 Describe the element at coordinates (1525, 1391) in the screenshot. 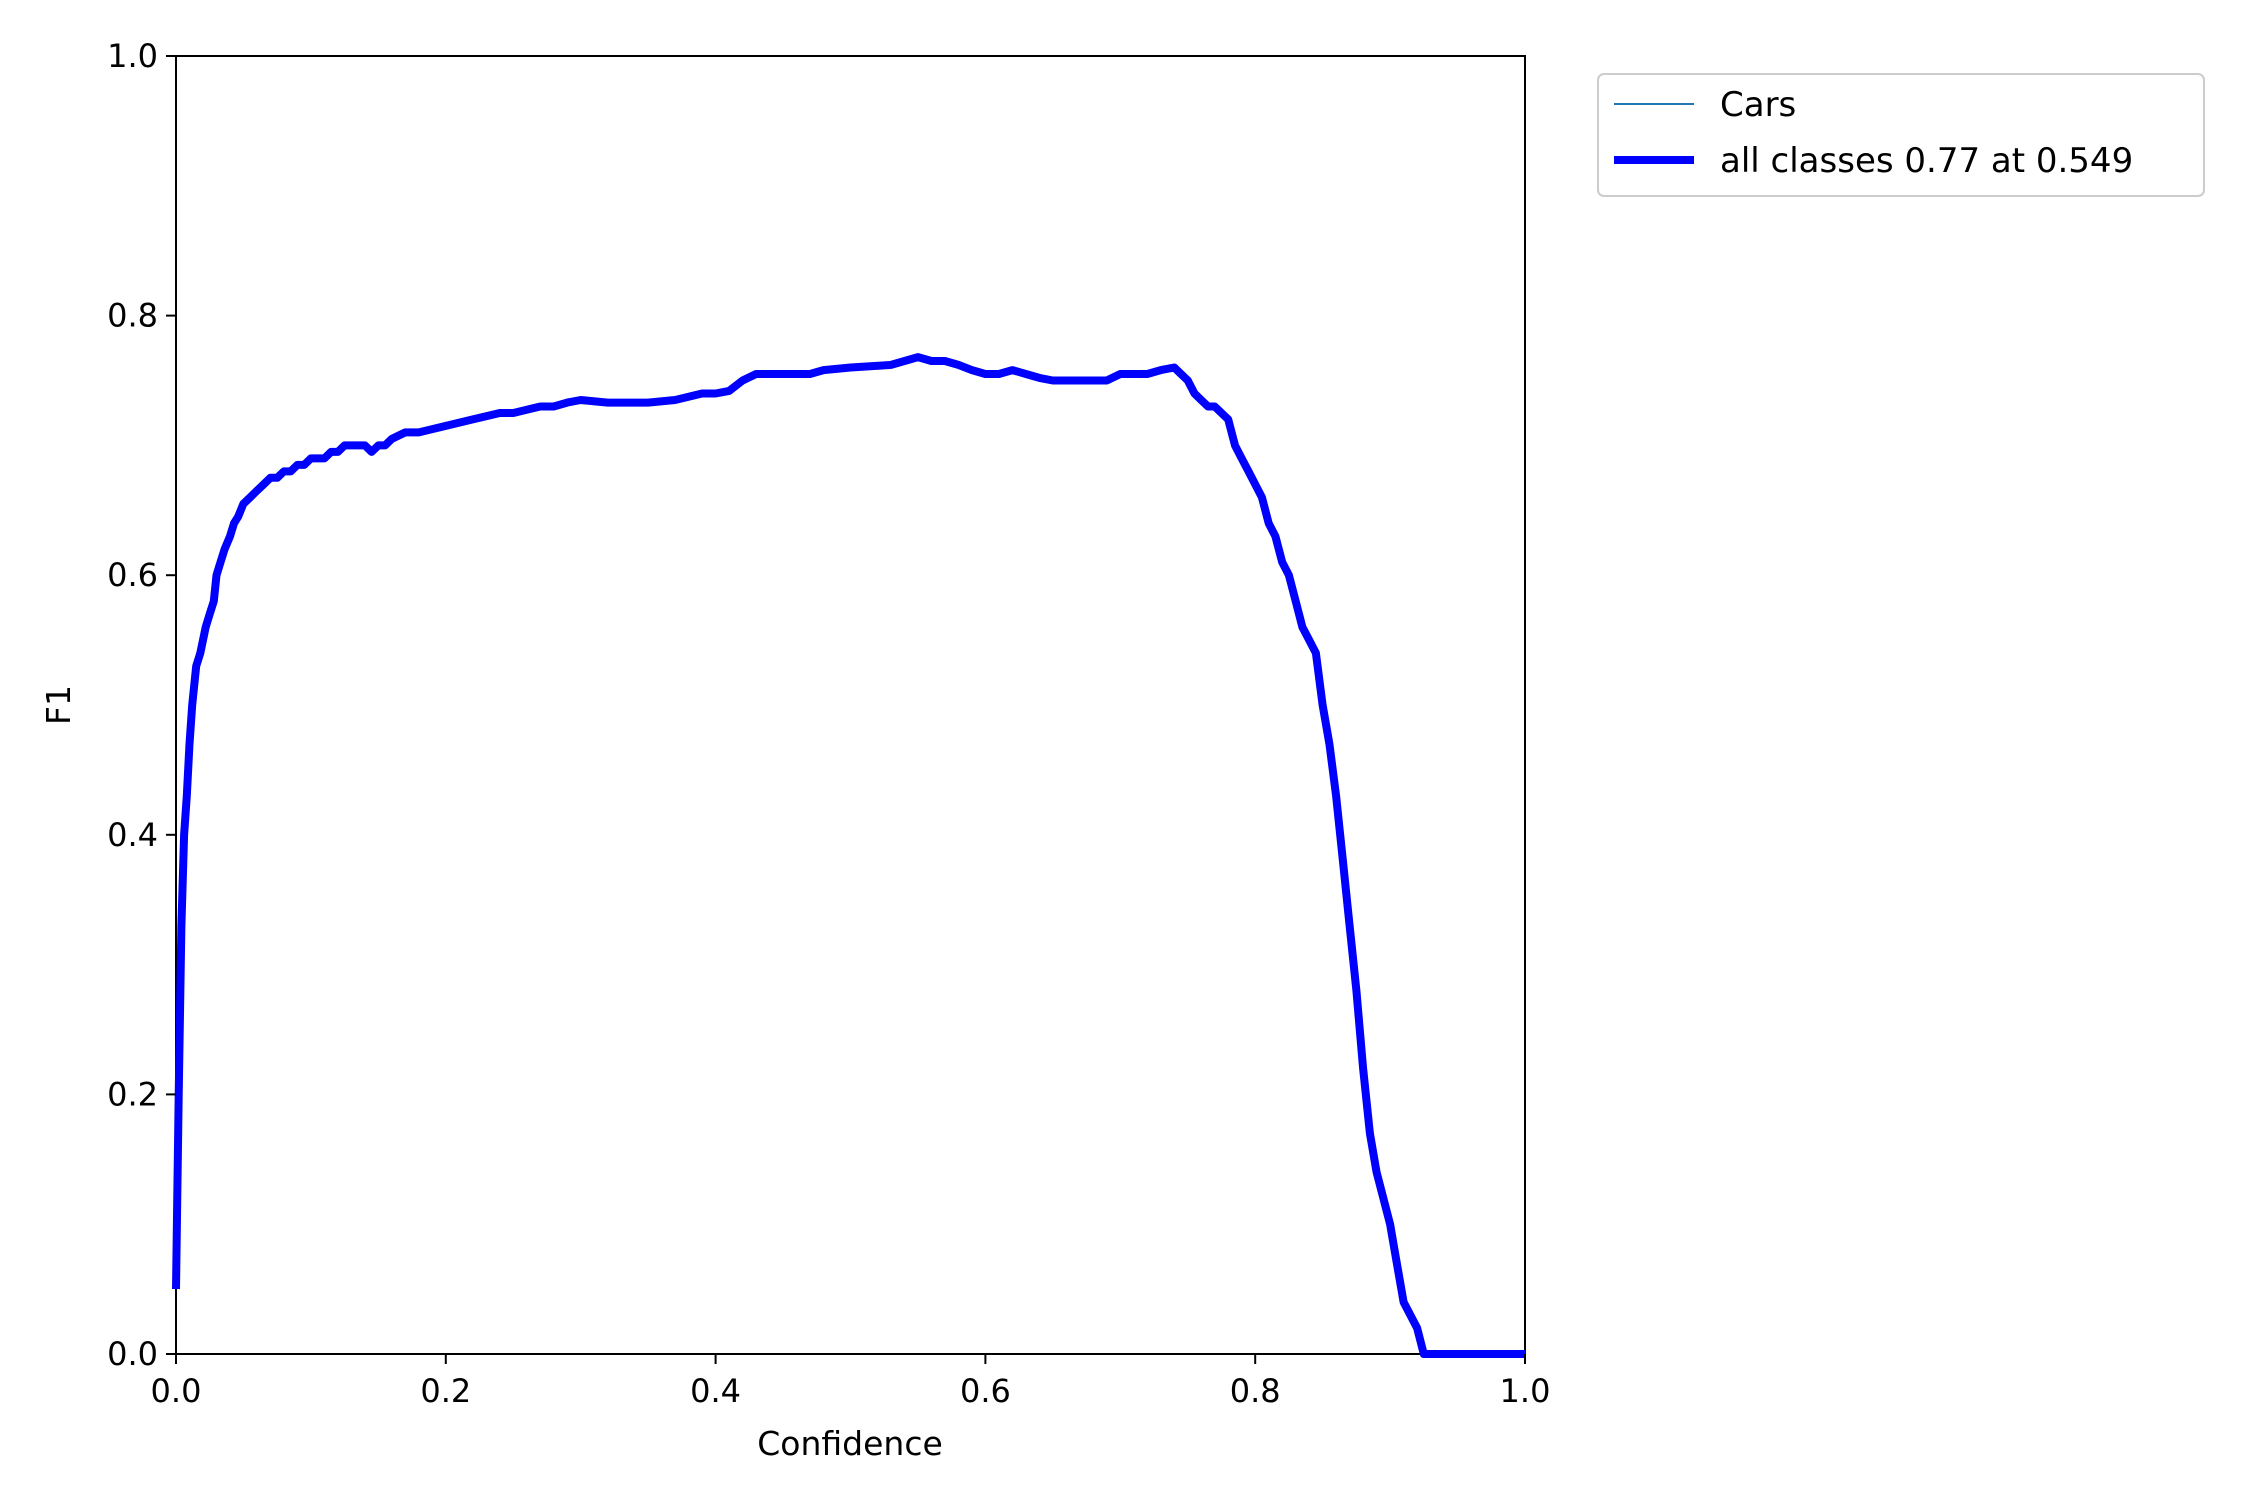

I see `x-tick-label: 1.0` at that location.